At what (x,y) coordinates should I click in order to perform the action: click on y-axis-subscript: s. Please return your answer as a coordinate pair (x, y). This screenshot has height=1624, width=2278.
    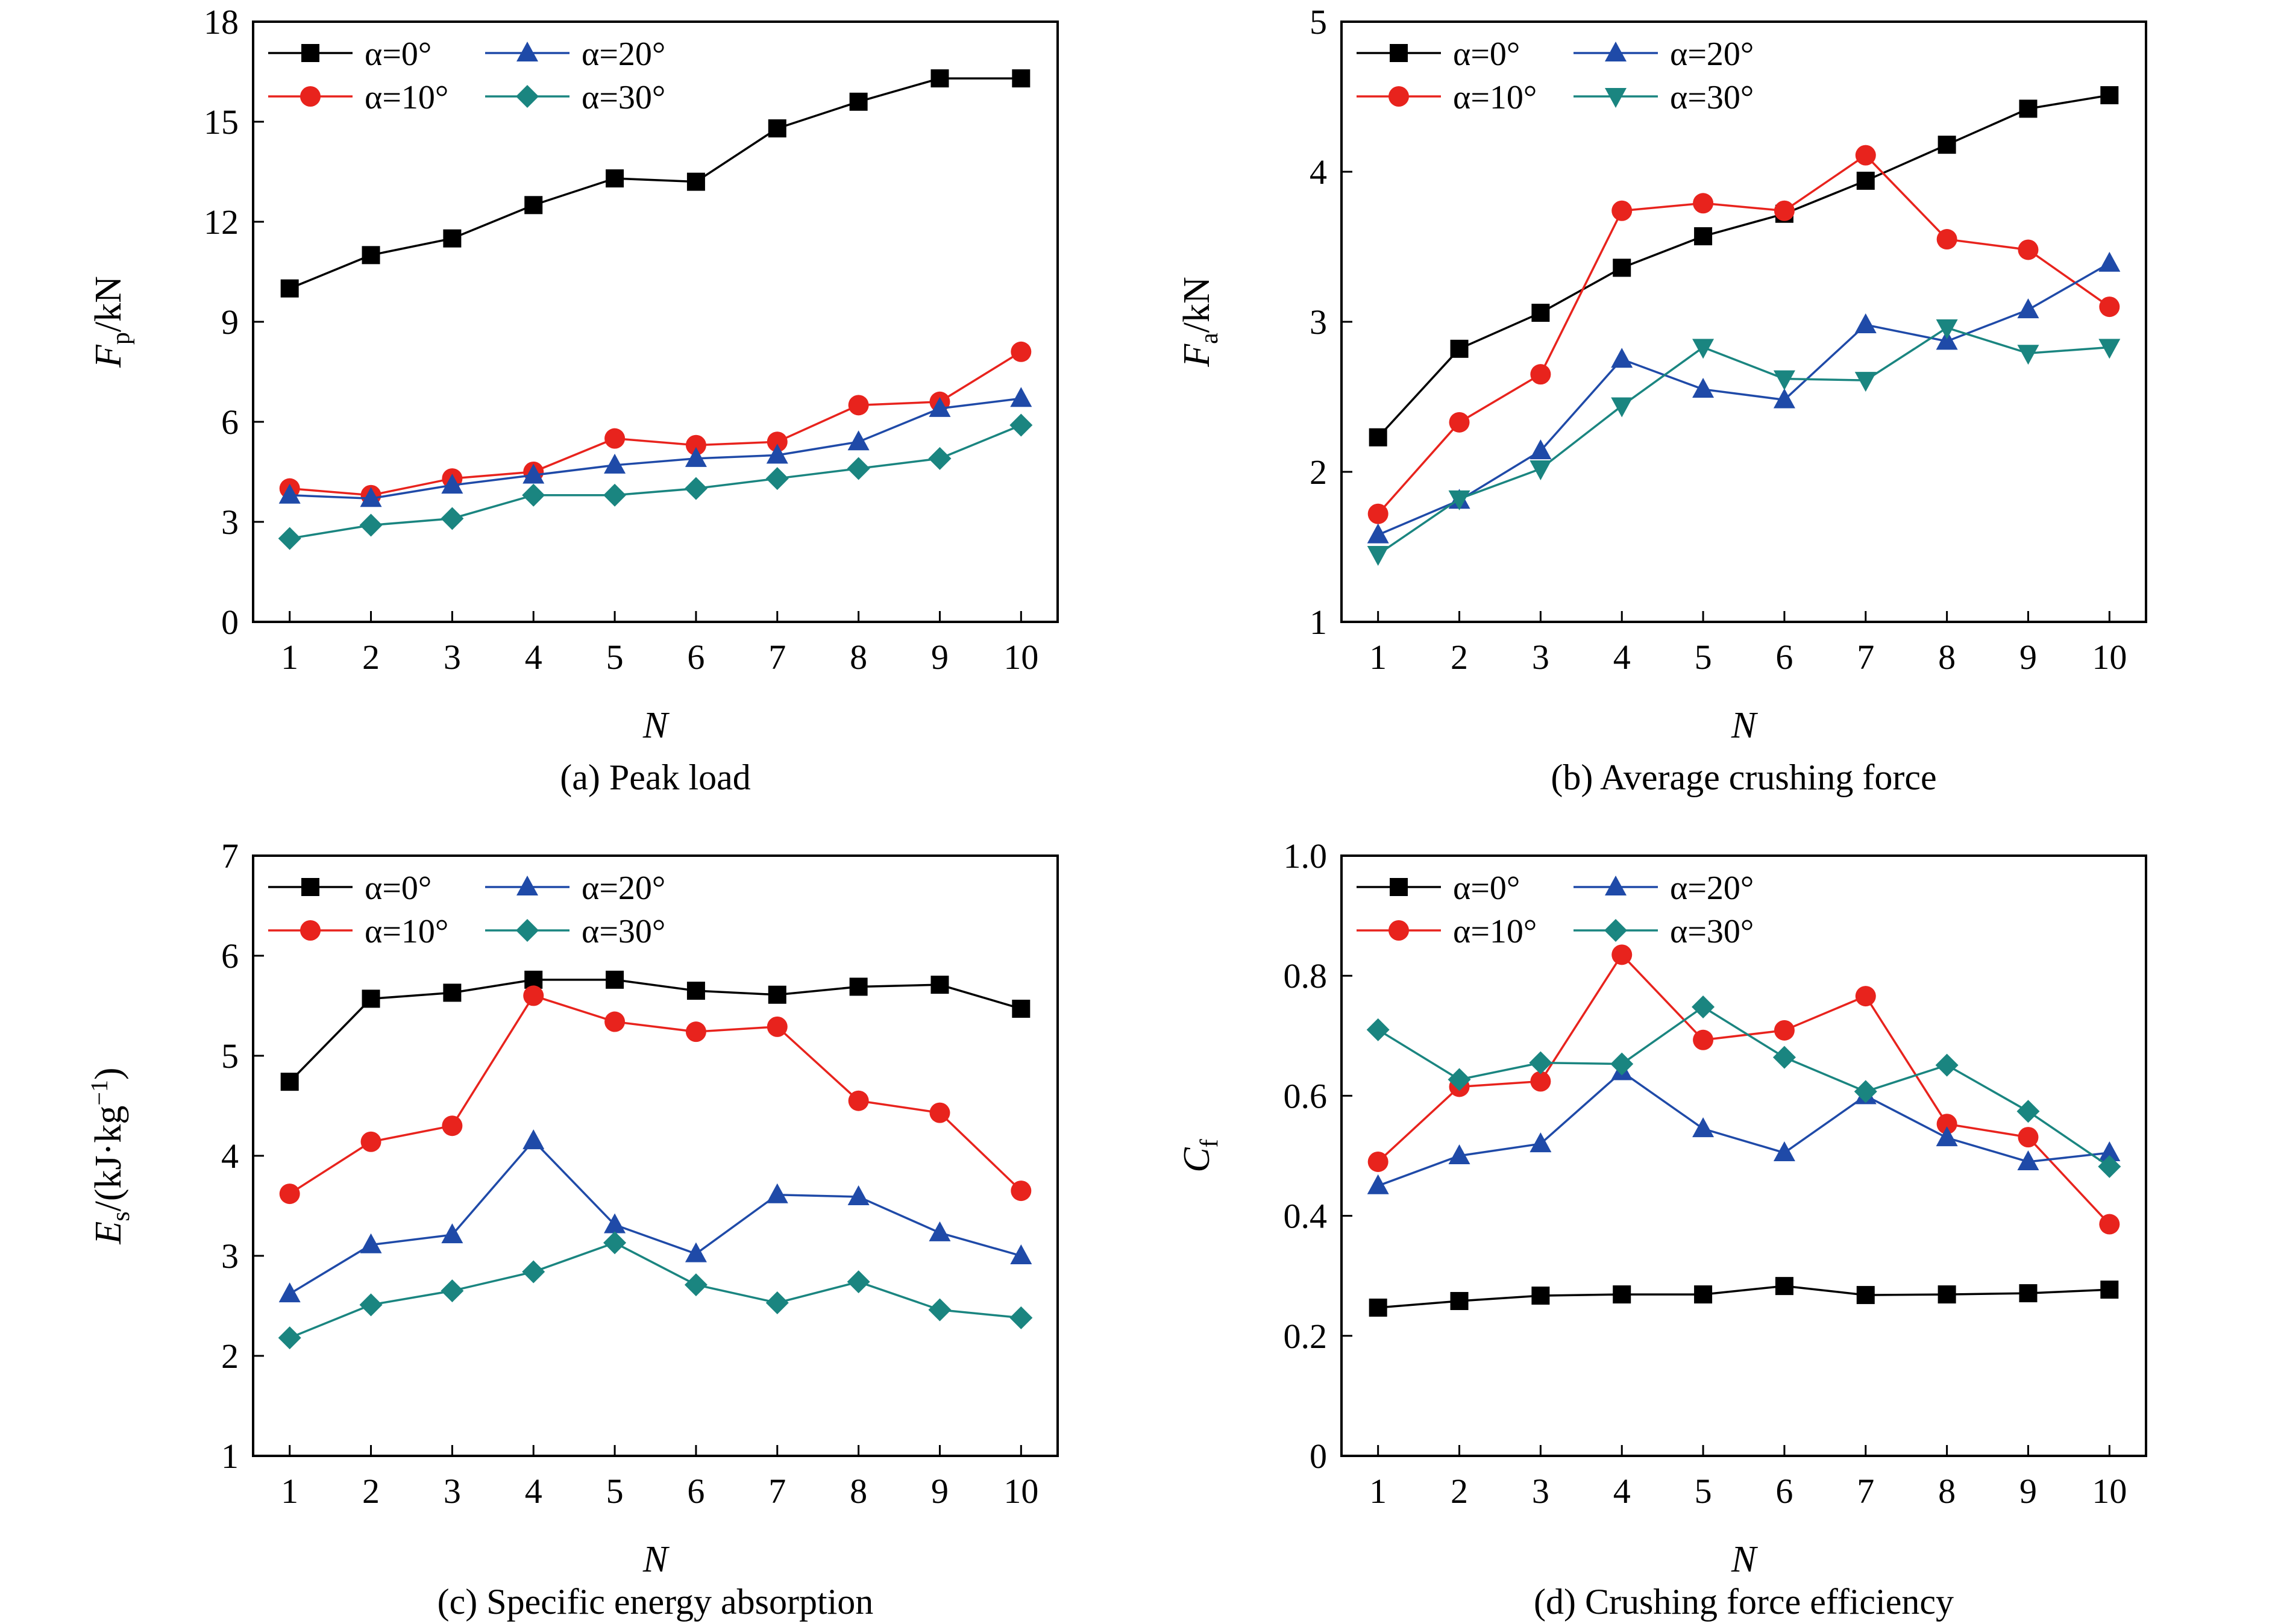
    Looking at the image, I should click on (121, 1216).